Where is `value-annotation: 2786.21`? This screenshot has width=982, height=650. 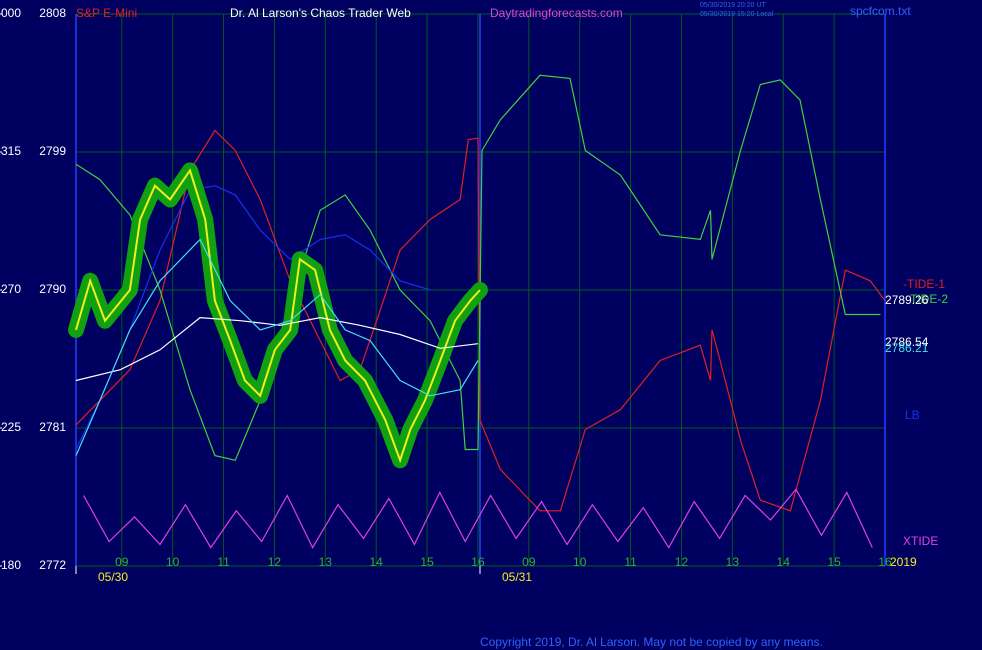
value-annotation: 2786.21 is located at coordinates (907, 348).